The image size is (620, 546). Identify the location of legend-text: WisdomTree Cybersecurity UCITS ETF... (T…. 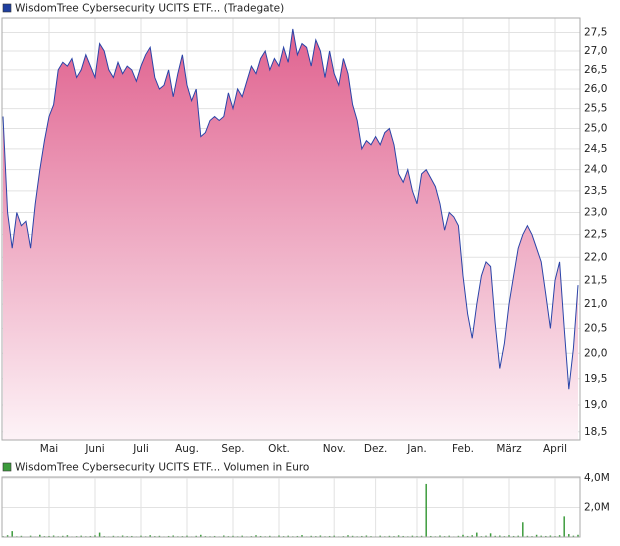
(149, 9).